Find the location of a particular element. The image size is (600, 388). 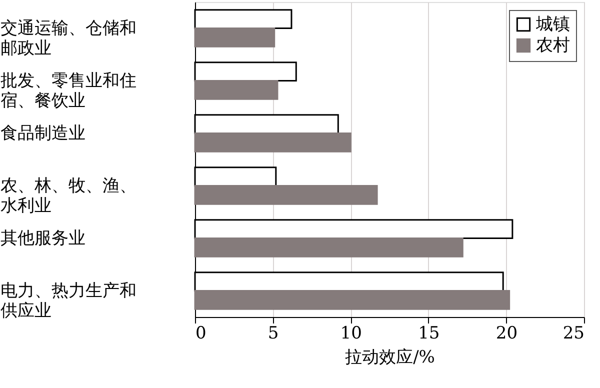

x-tick-label: 10 is located at coordinates (351, 334).